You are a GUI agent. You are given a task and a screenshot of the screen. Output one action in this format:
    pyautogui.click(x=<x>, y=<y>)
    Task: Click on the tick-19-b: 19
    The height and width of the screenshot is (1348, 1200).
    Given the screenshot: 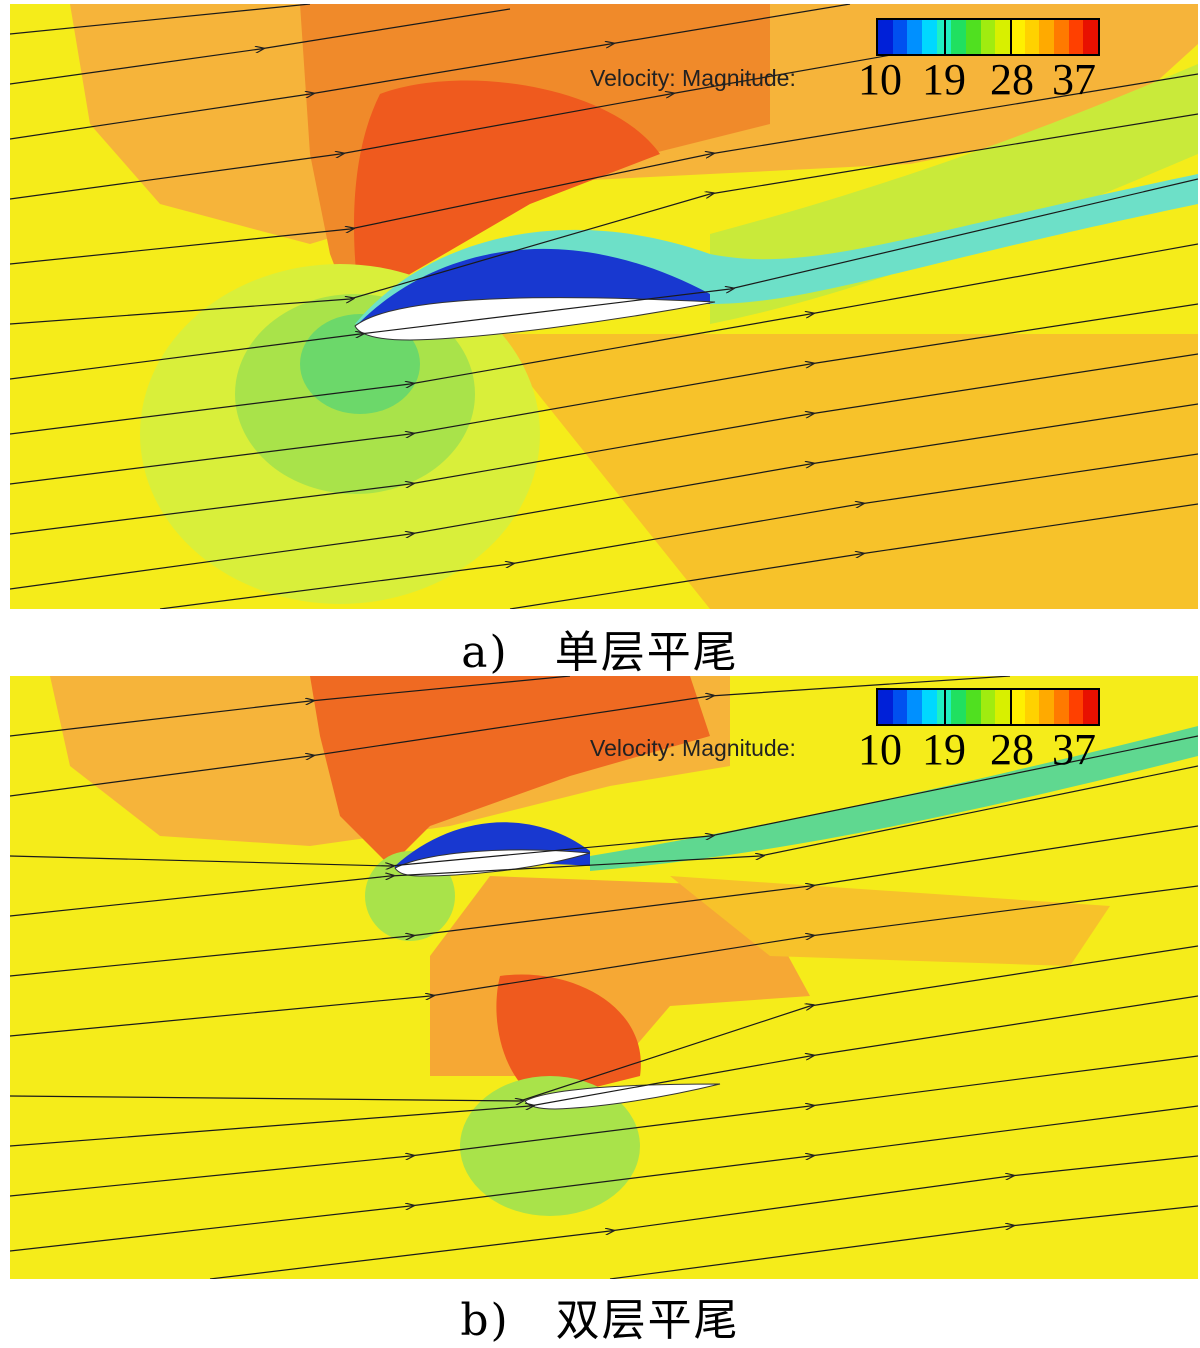 What is the action you would take?
    pyautogui.click(x=944, y=749)
    